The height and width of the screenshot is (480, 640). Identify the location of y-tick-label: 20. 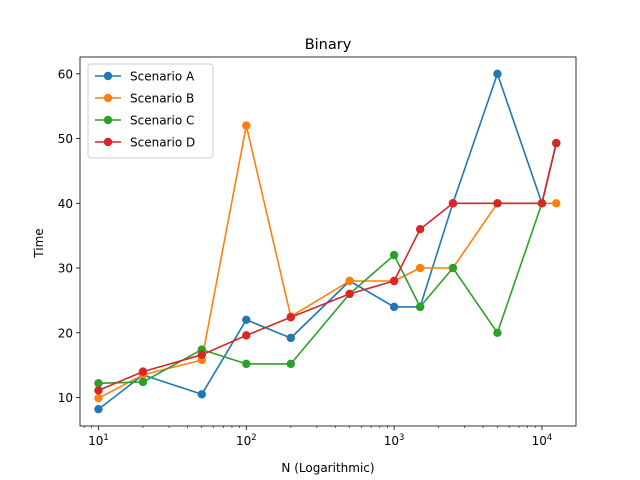
(65, 333).